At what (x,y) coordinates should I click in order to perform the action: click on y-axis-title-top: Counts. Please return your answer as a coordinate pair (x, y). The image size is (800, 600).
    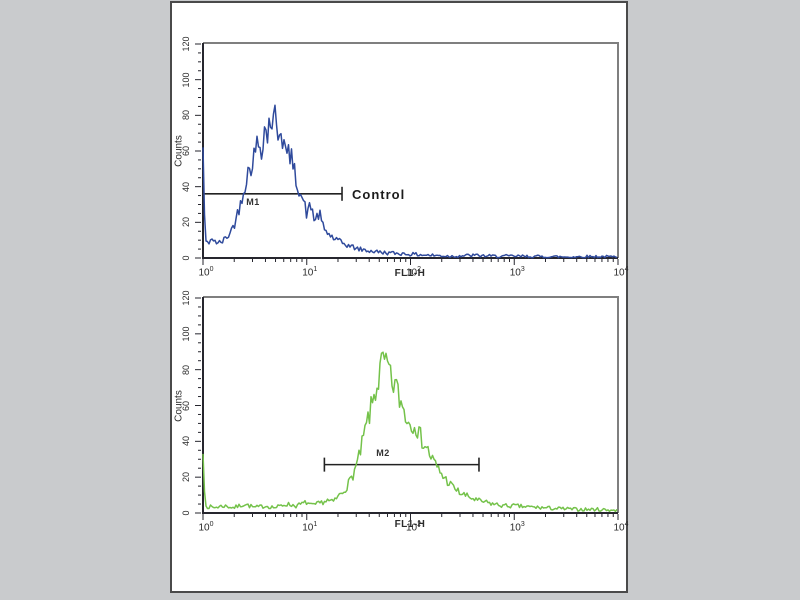
    Looking at the image, I should click on (179, 151).